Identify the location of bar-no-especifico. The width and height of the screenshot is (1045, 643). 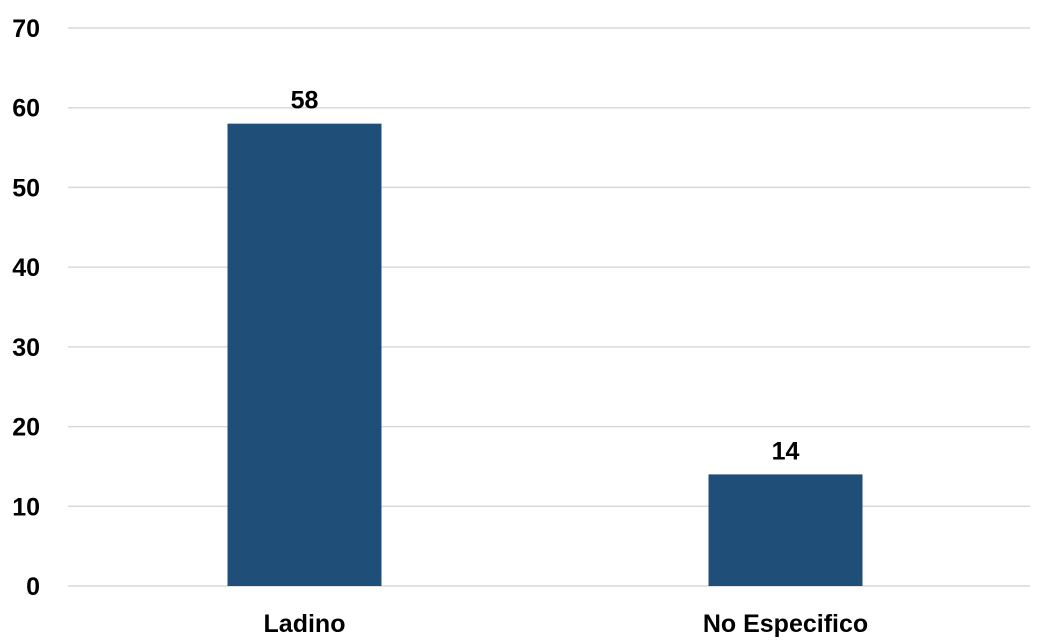
(785, 530).